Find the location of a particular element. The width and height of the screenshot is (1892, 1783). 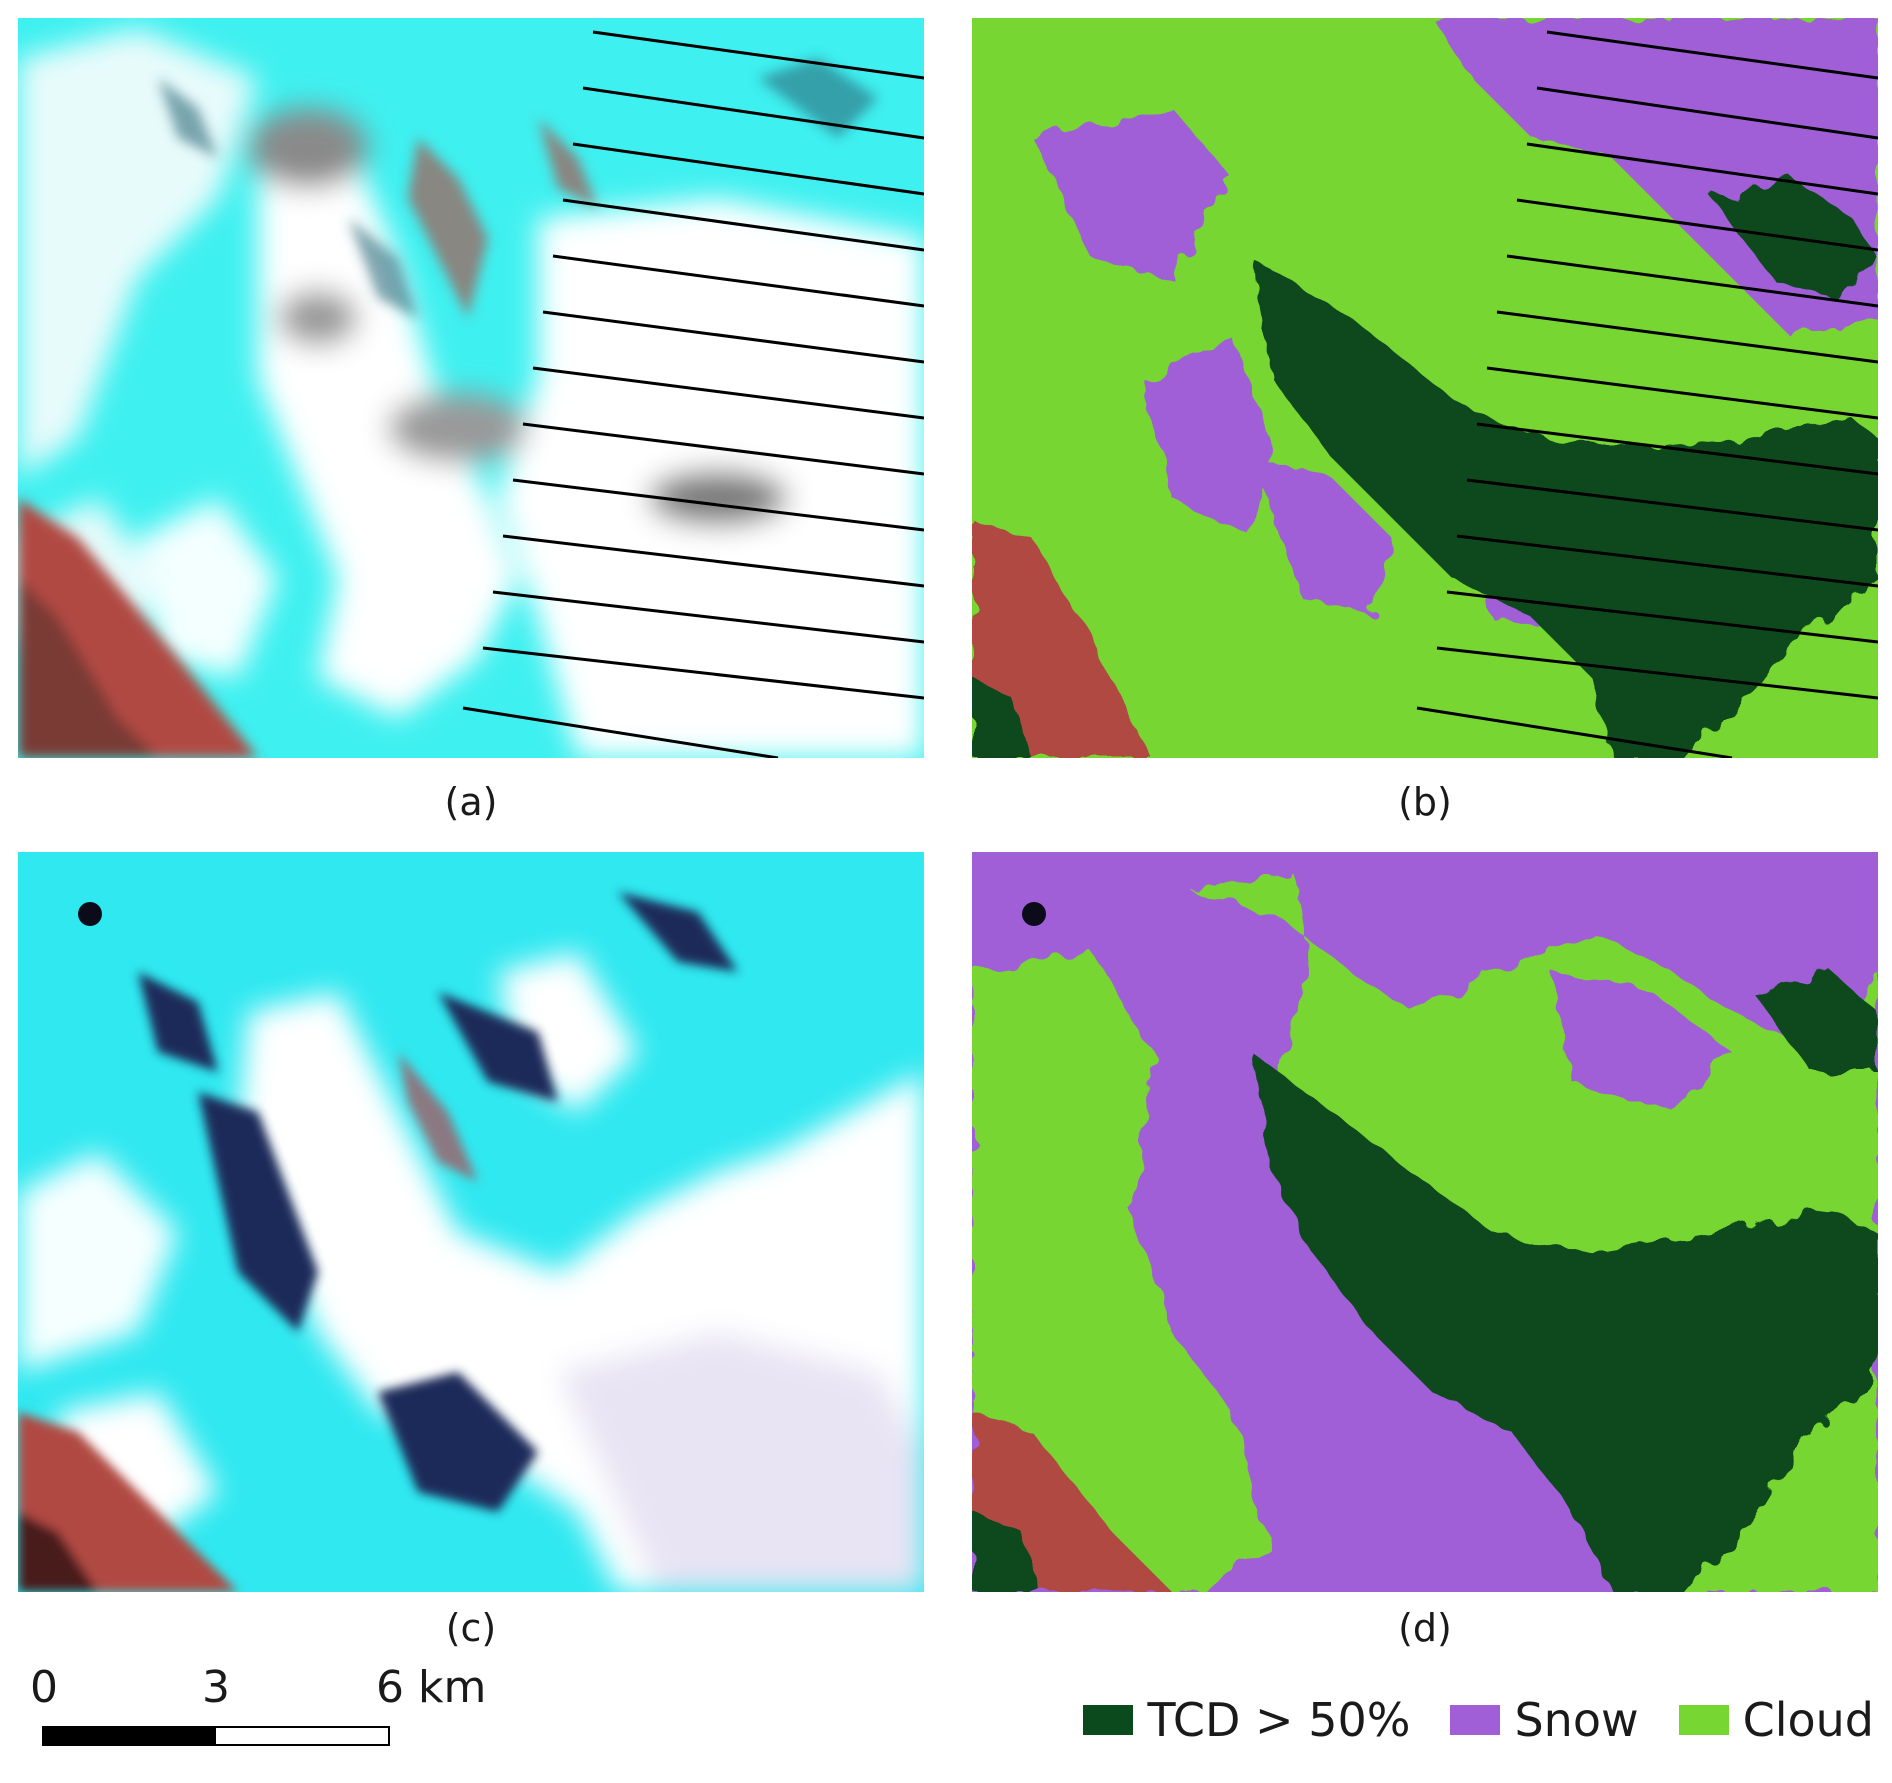

legend-label-snow: Snow is located at coordinates (1576, 1720).